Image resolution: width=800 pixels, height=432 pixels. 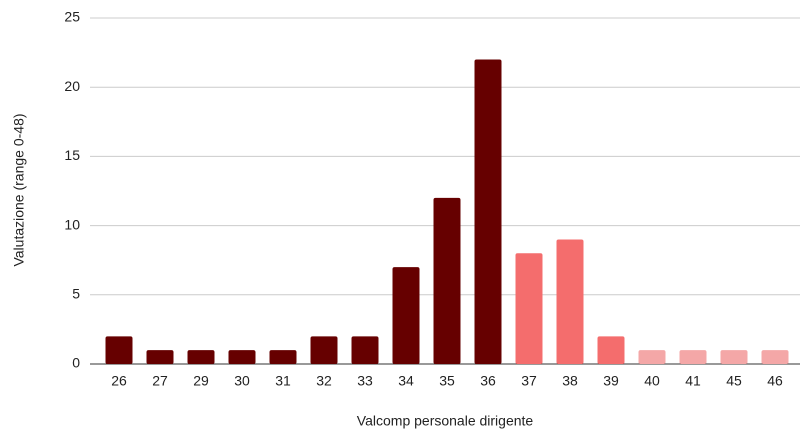 I want to click on x-tick-label: 37, so click(x=529, y=381).